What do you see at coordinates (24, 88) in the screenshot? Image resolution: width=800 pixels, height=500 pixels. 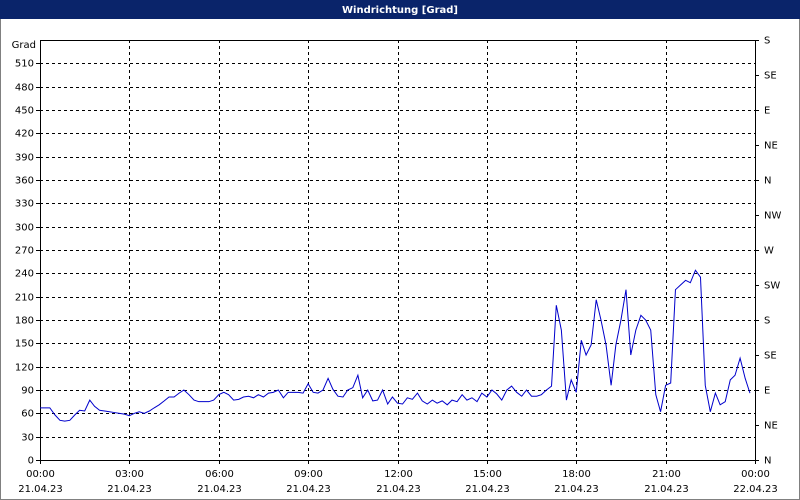 I see `y-tick-label: 480` at bounding box center [24, 88].